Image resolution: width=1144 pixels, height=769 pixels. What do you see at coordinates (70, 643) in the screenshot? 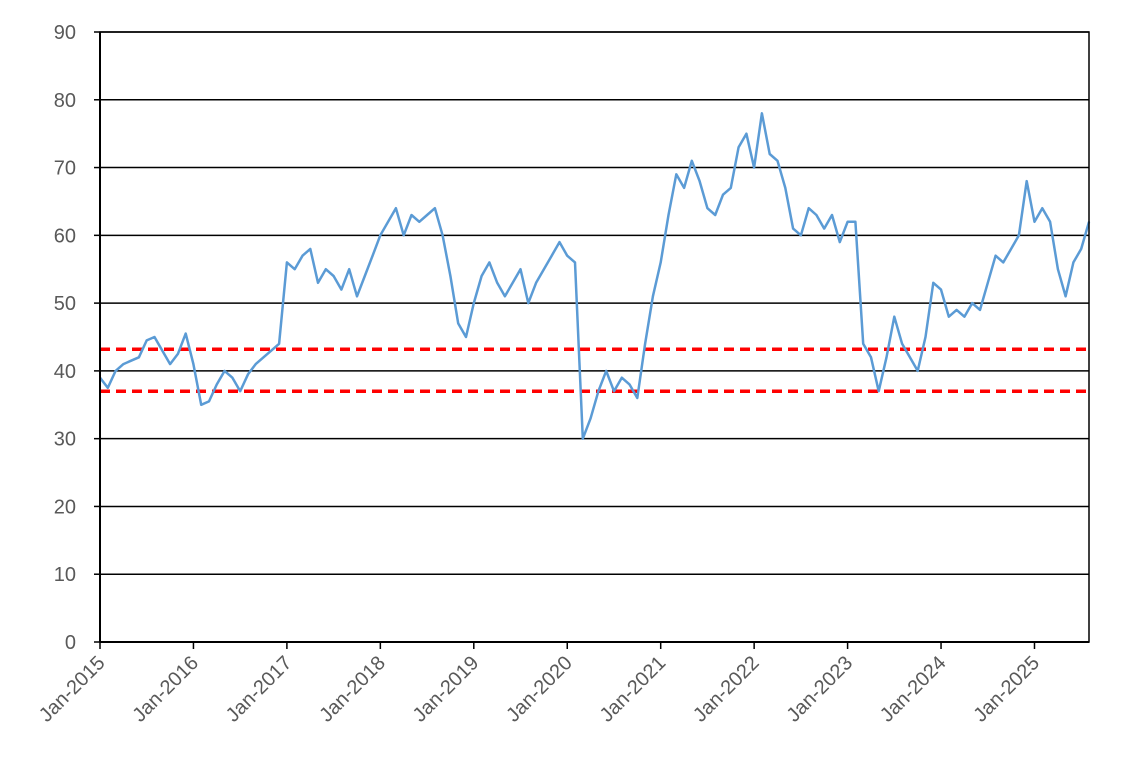
I see `y-tick-label: 0` at bounding box center [70, 643].